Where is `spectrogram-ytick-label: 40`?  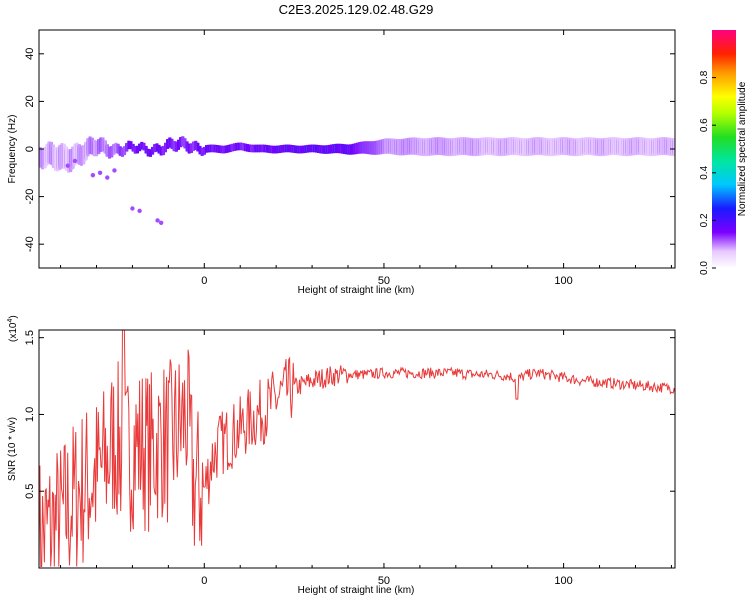
spectrogram-ytick-label: 40 is located at coordinates (30, 54).